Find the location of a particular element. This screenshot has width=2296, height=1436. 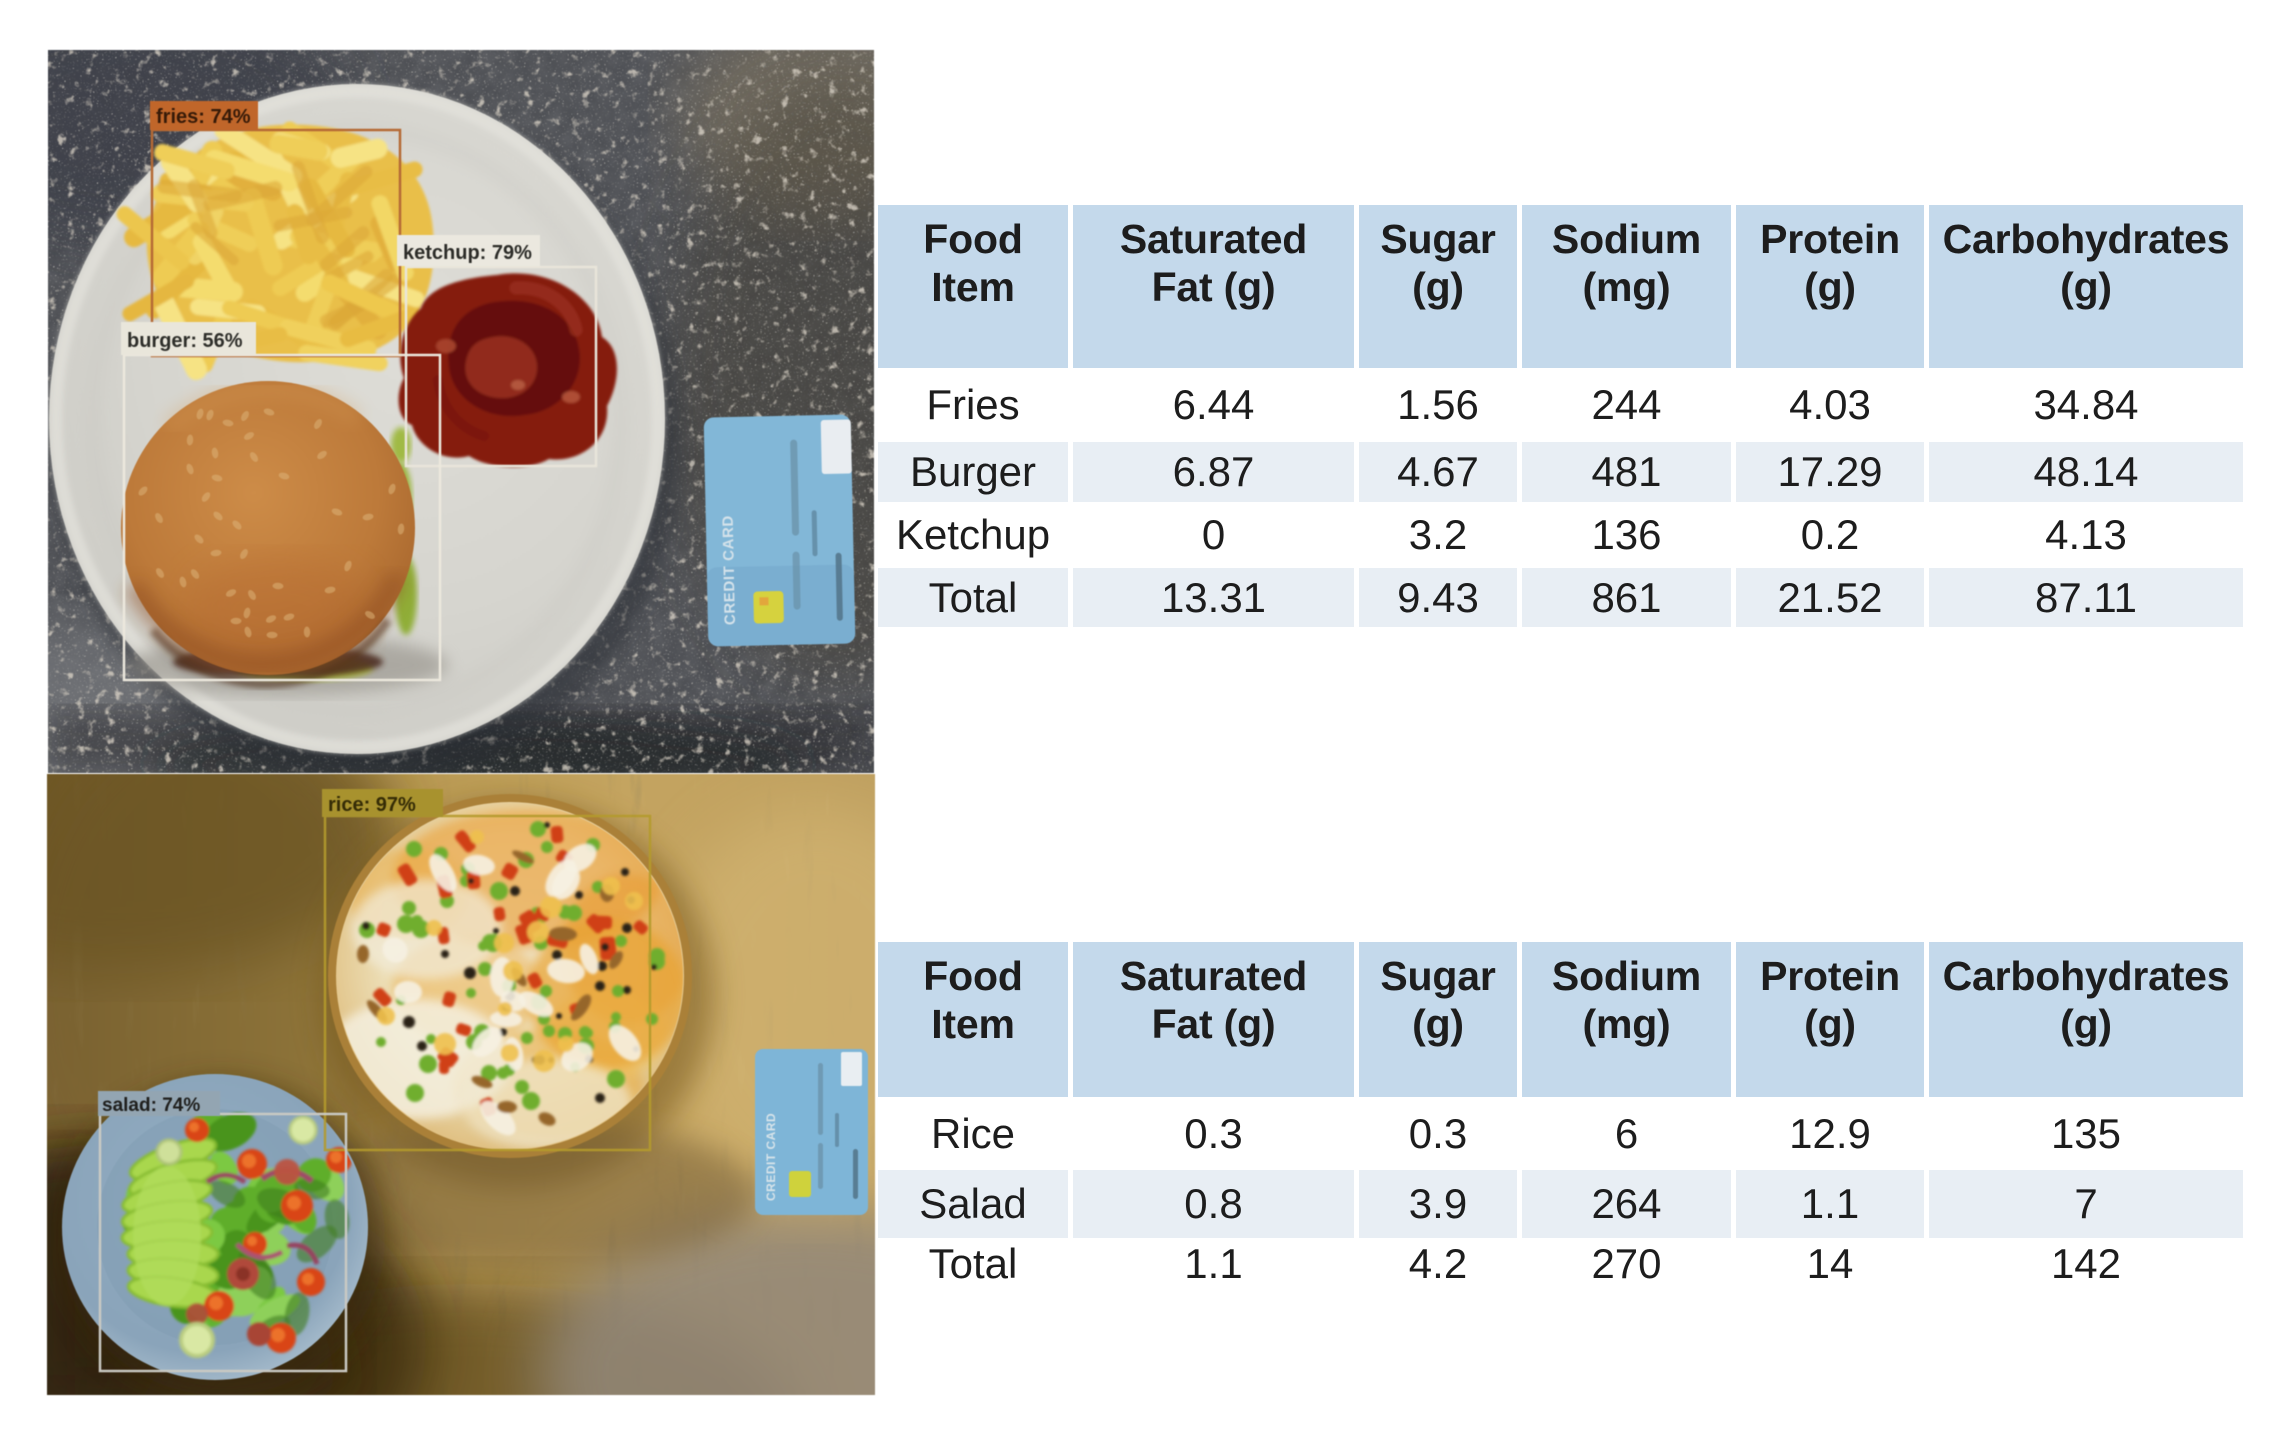

svg-text: burger: 56% is located at coordinates (185, 341).